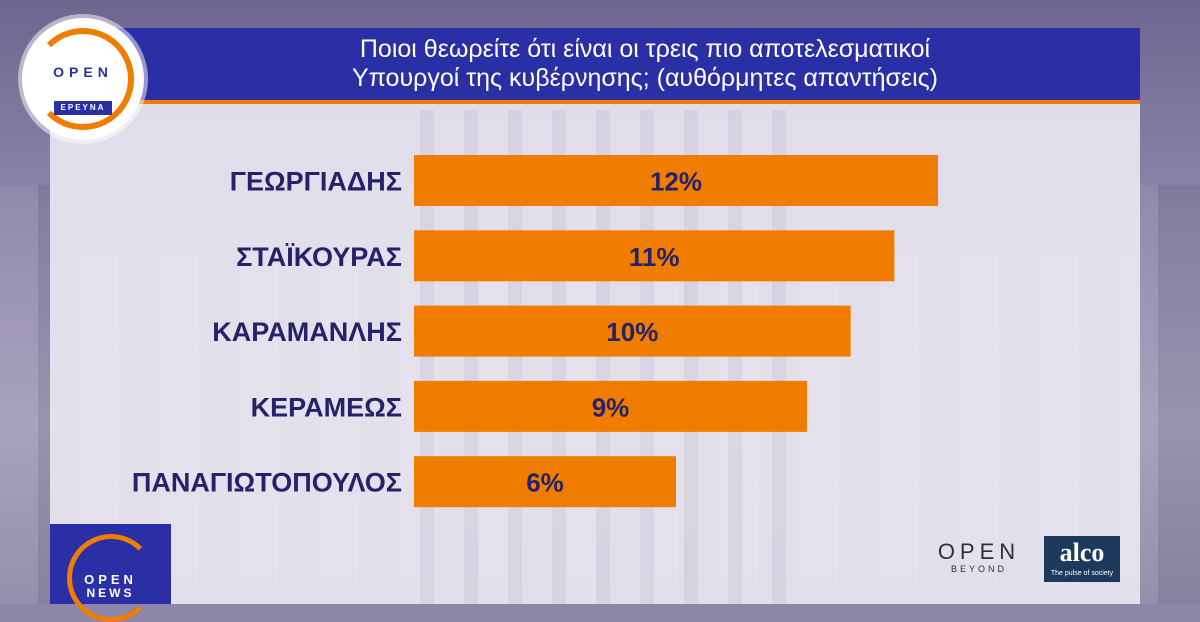 Image resolution: width=1200 pixels, height=622 pixels. Describe the element at coordinates (307, 332) in the screenshot. I see `category-label-3: ΚΑΡΑΜΑΝΛΗΣ` at that location.